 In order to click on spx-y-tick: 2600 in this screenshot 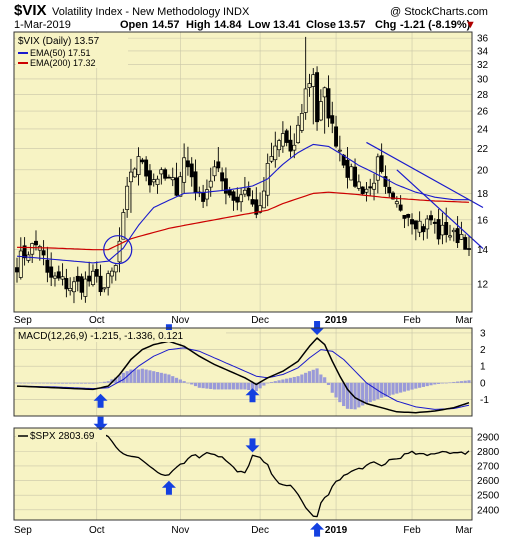, I will do `click(488, 481)`.